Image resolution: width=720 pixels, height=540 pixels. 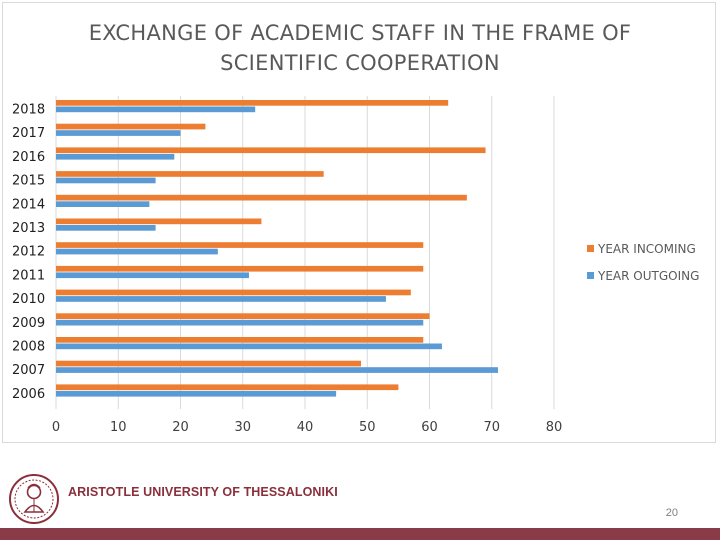 What do you see at coordinates (590, 275) in the screenshot?
I see `legend-swatch-outgoing` at bounding box center [590, 275].